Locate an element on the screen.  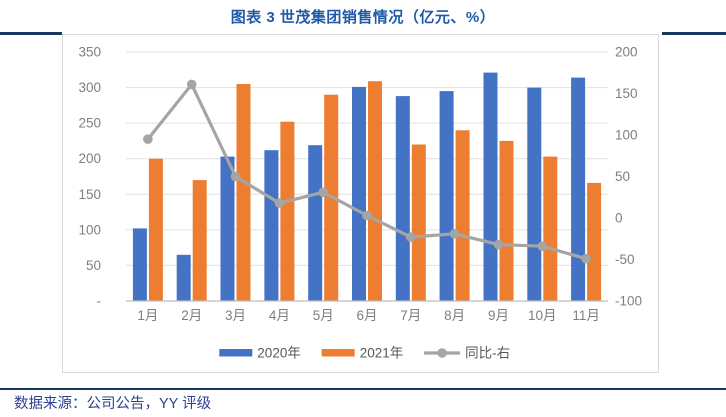
legend: 2020年 2021年 同比-右 is located at coordinates (364, 353).